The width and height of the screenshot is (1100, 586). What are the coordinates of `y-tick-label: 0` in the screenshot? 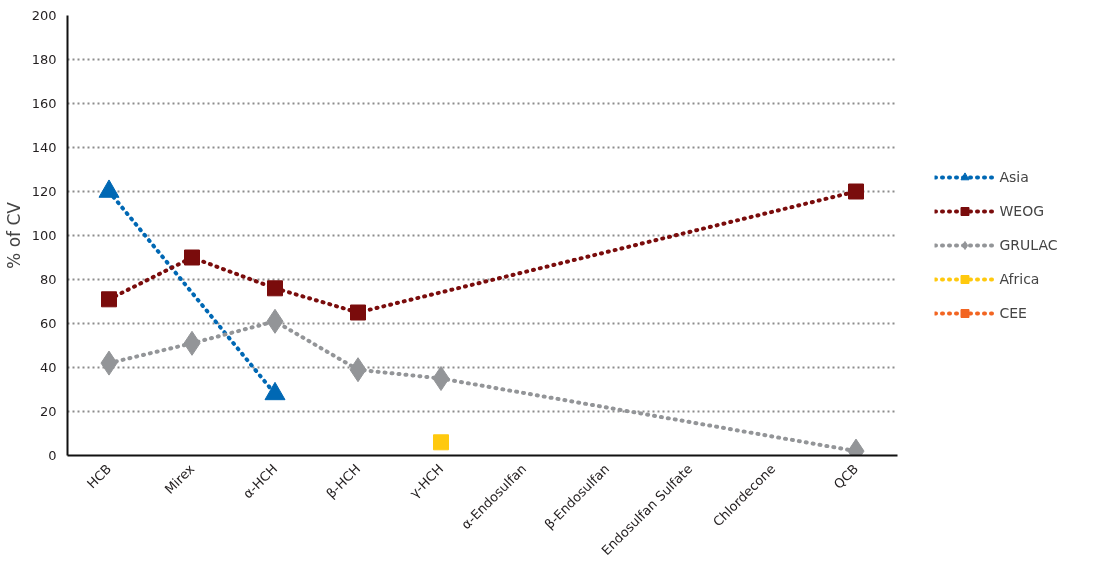 It's located at (52, 455).